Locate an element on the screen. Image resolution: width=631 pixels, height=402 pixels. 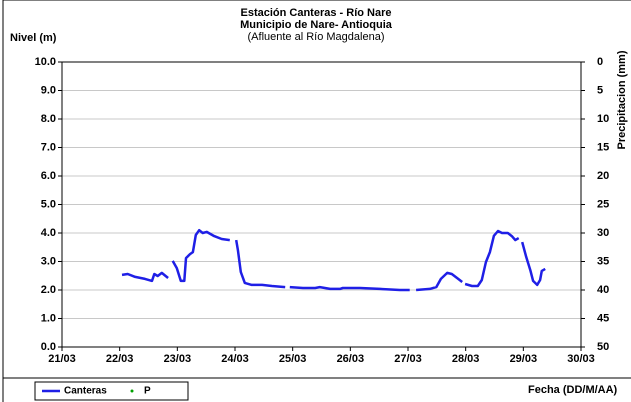
y2-tick-label: 45 is located at coordinates (603, 318).